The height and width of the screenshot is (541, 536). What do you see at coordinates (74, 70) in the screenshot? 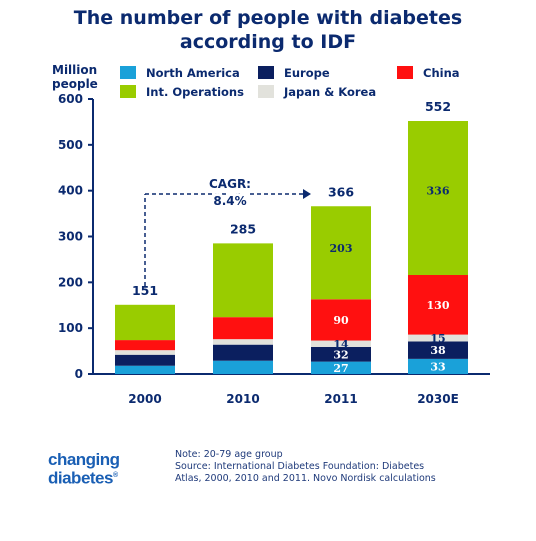
I see `y-axis-label-line1: Million` at bounding box center [74, 70].